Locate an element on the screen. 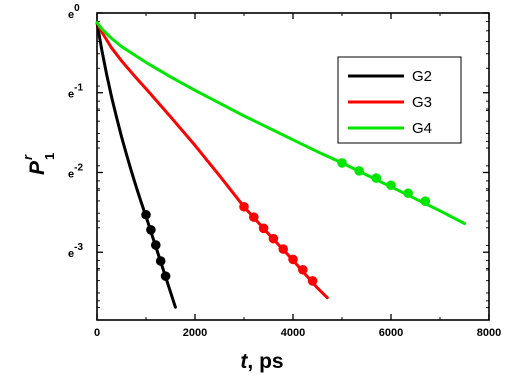 The height and width of the screenshot is (376, 513). y-axis-title: P r 1 is located at coordinates (38, 164).